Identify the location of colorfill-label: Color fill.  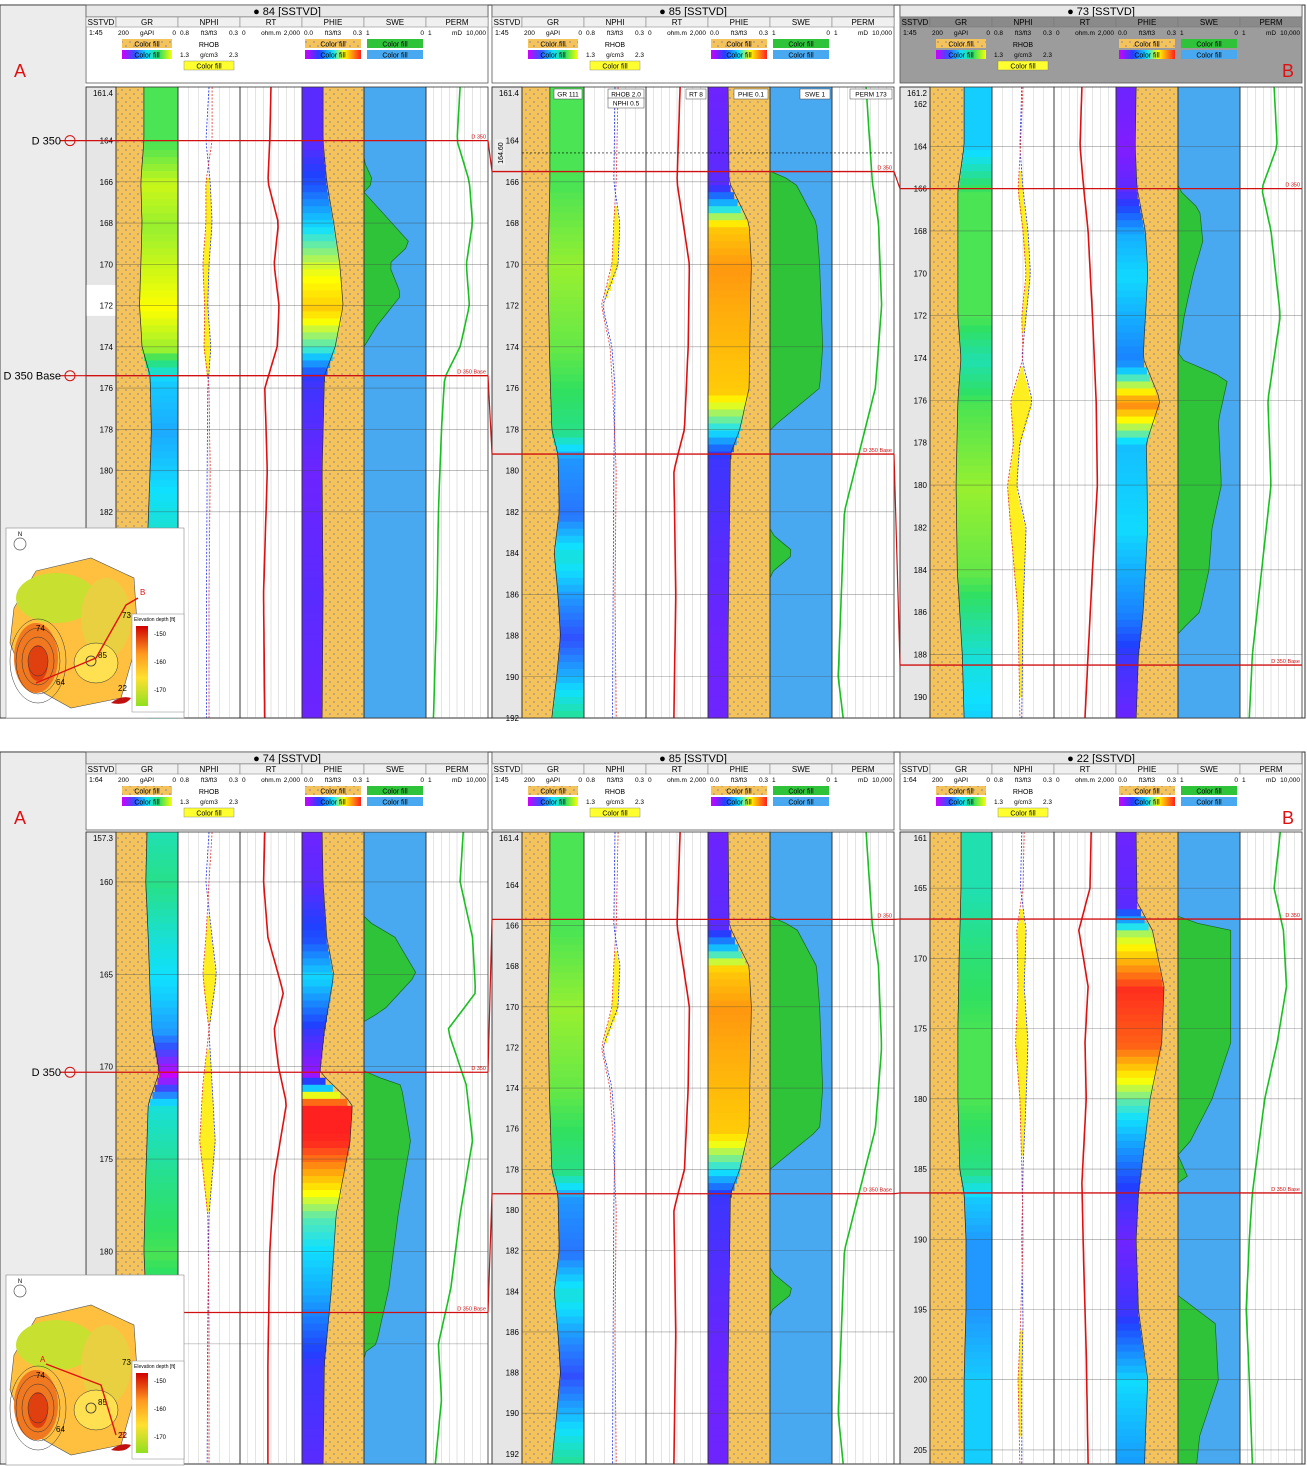
(147, 56).